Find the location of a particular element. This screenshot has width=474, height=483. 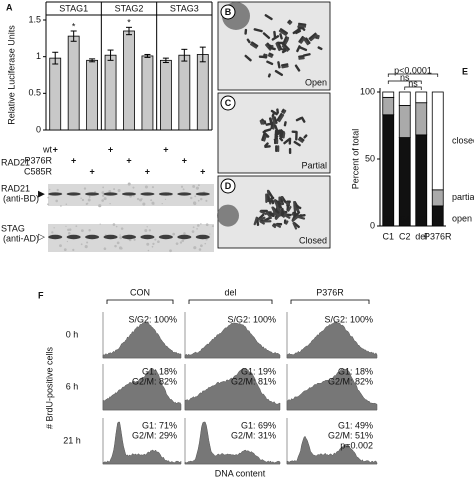

column-bracket is located at coordinates (330, 301).